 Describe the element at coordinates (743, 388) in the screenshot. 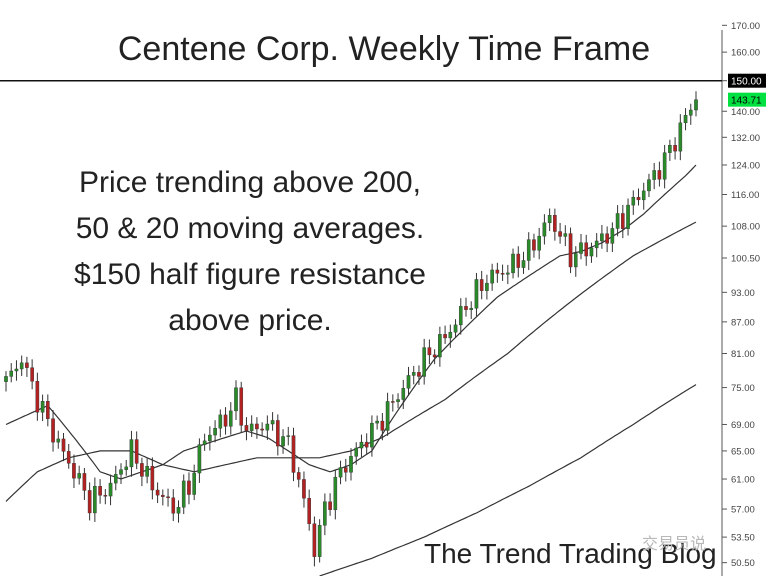

I see `y-tick-label: 75.00` at that location.